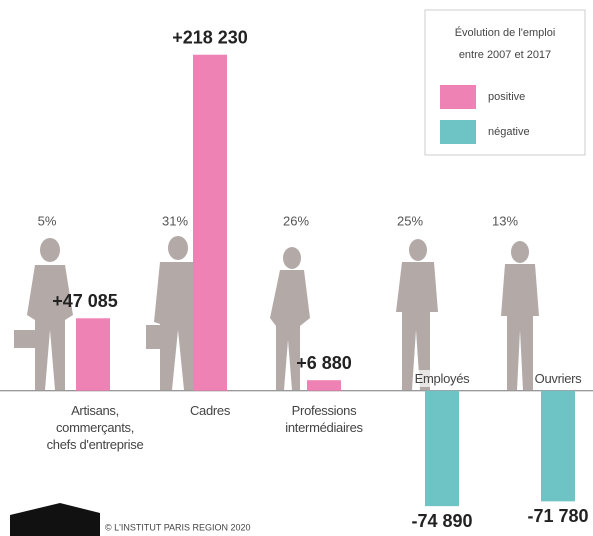 This screenshot has width=593, height=536. Describe the element at coordinates (505, 32) in the screenshot. I see `legend-title: Évolution de l'emploi` at that location.